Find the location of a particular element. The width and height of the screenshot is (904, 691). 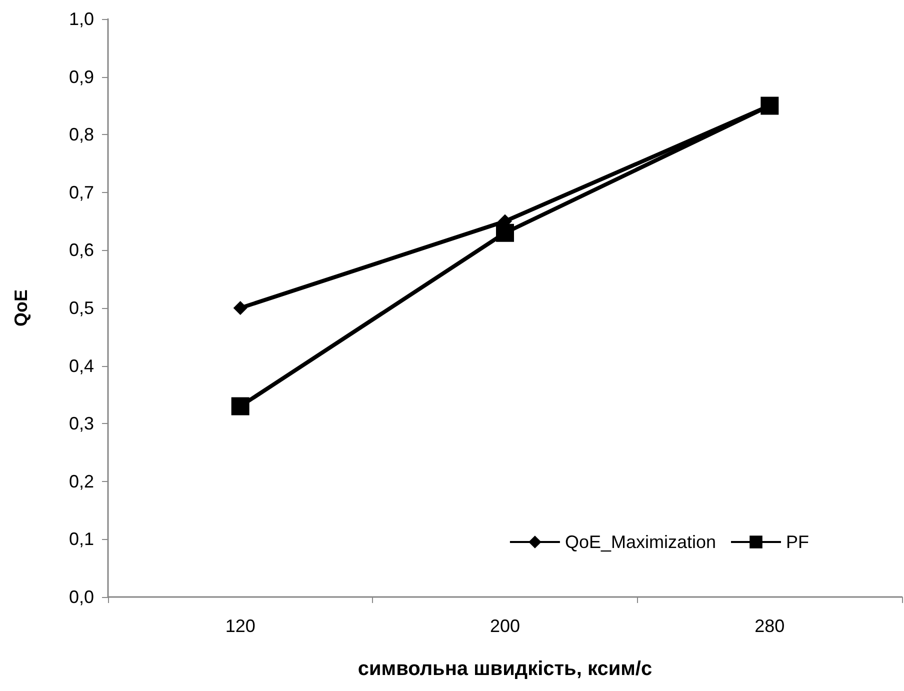

y-axis-title: QoE is located at coordinates (21, 308).